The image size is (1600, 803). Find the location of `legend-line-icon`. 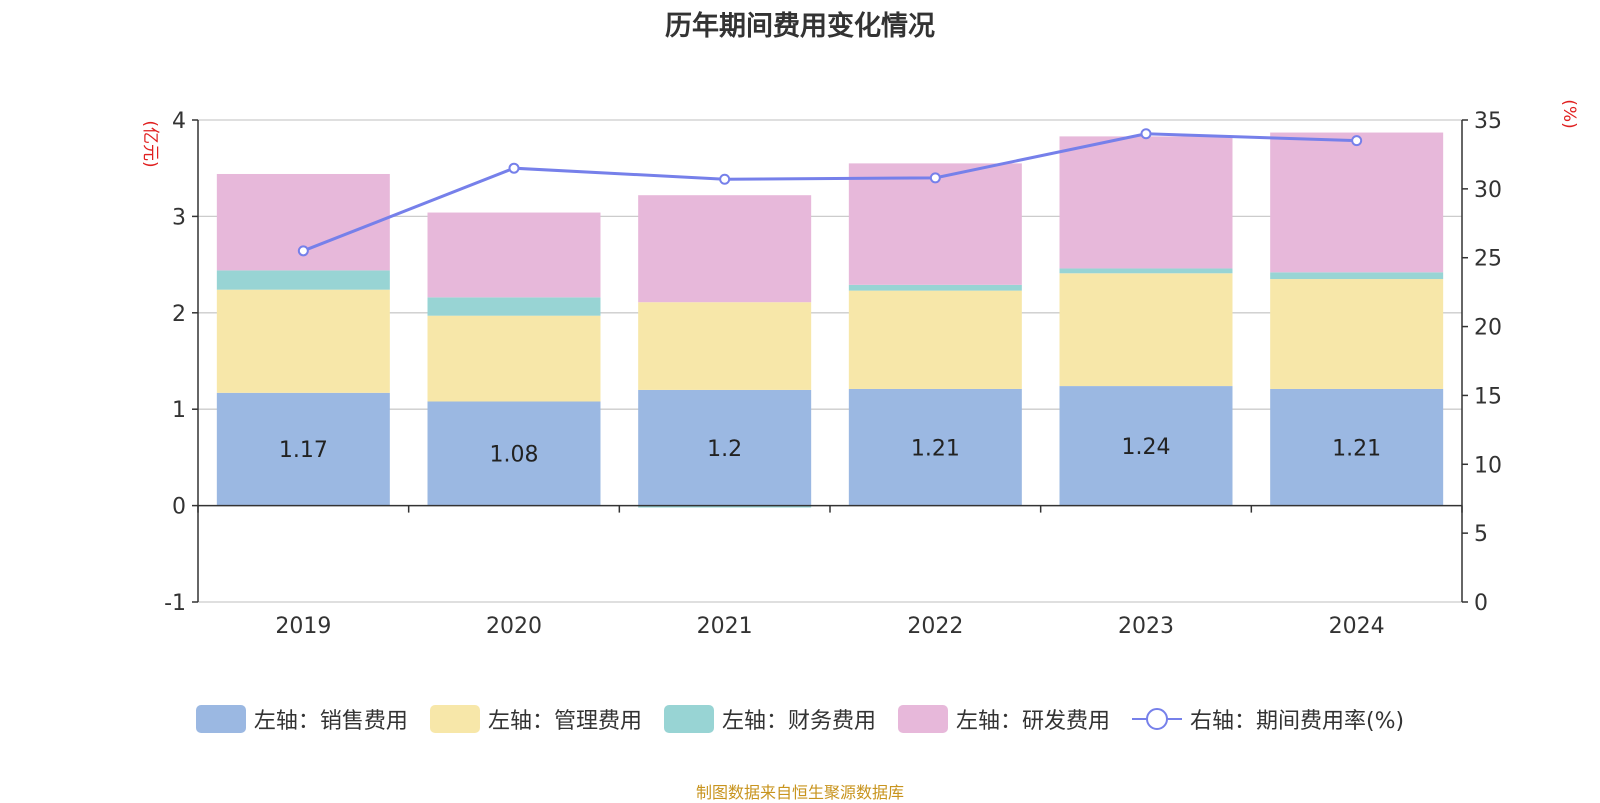

legend-line-icon is located at coordinates (1156, 719).